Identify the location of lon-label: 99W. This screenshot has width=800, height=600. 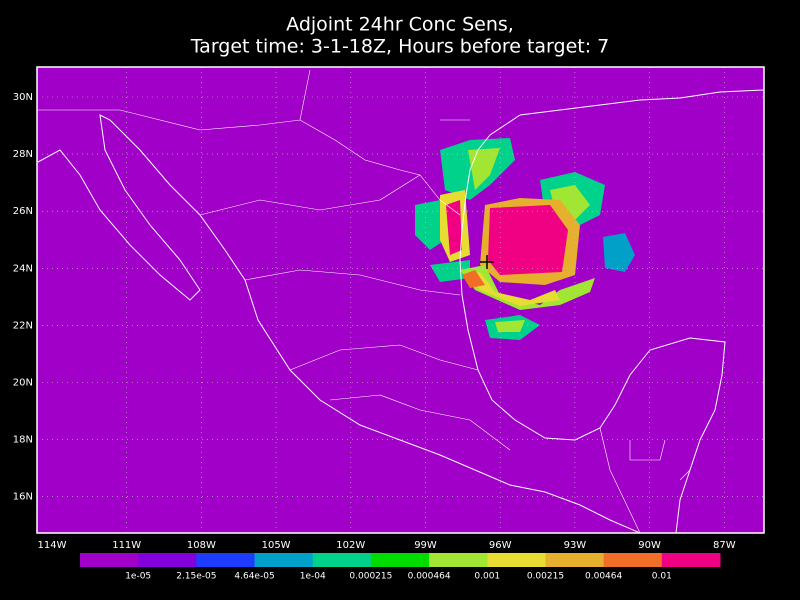
(425, 545).